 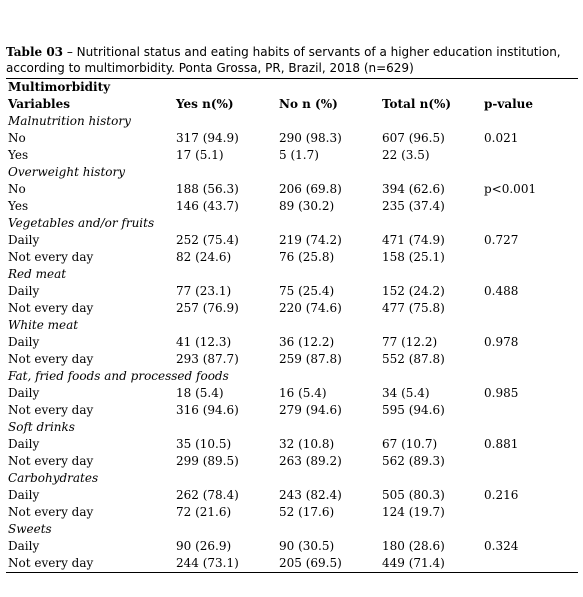 I want to click on caption-label: Table 03, so click(x=35, y=52).